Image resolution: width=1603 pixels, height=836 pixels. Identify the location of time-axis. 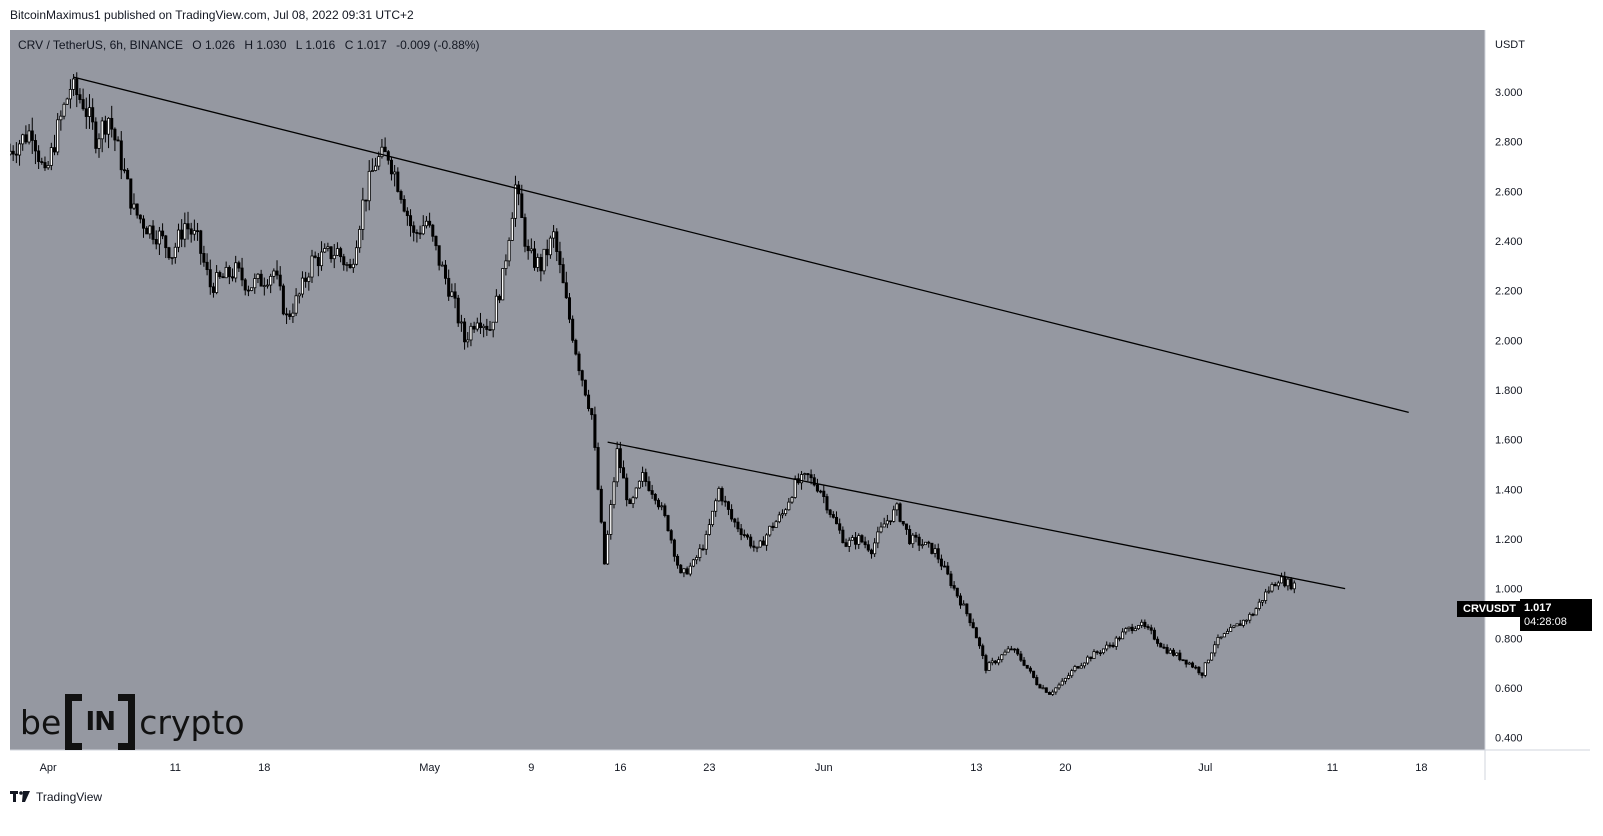
(747, 775).